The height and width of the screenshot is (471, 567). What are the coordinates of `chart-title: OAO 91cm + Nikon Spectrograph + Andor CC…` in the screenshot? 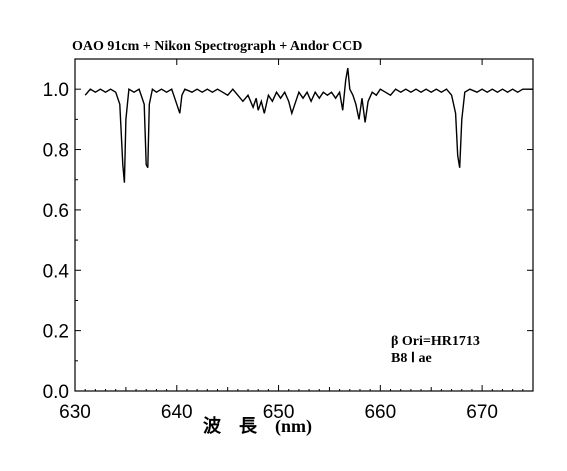 It's located at (217, 46).